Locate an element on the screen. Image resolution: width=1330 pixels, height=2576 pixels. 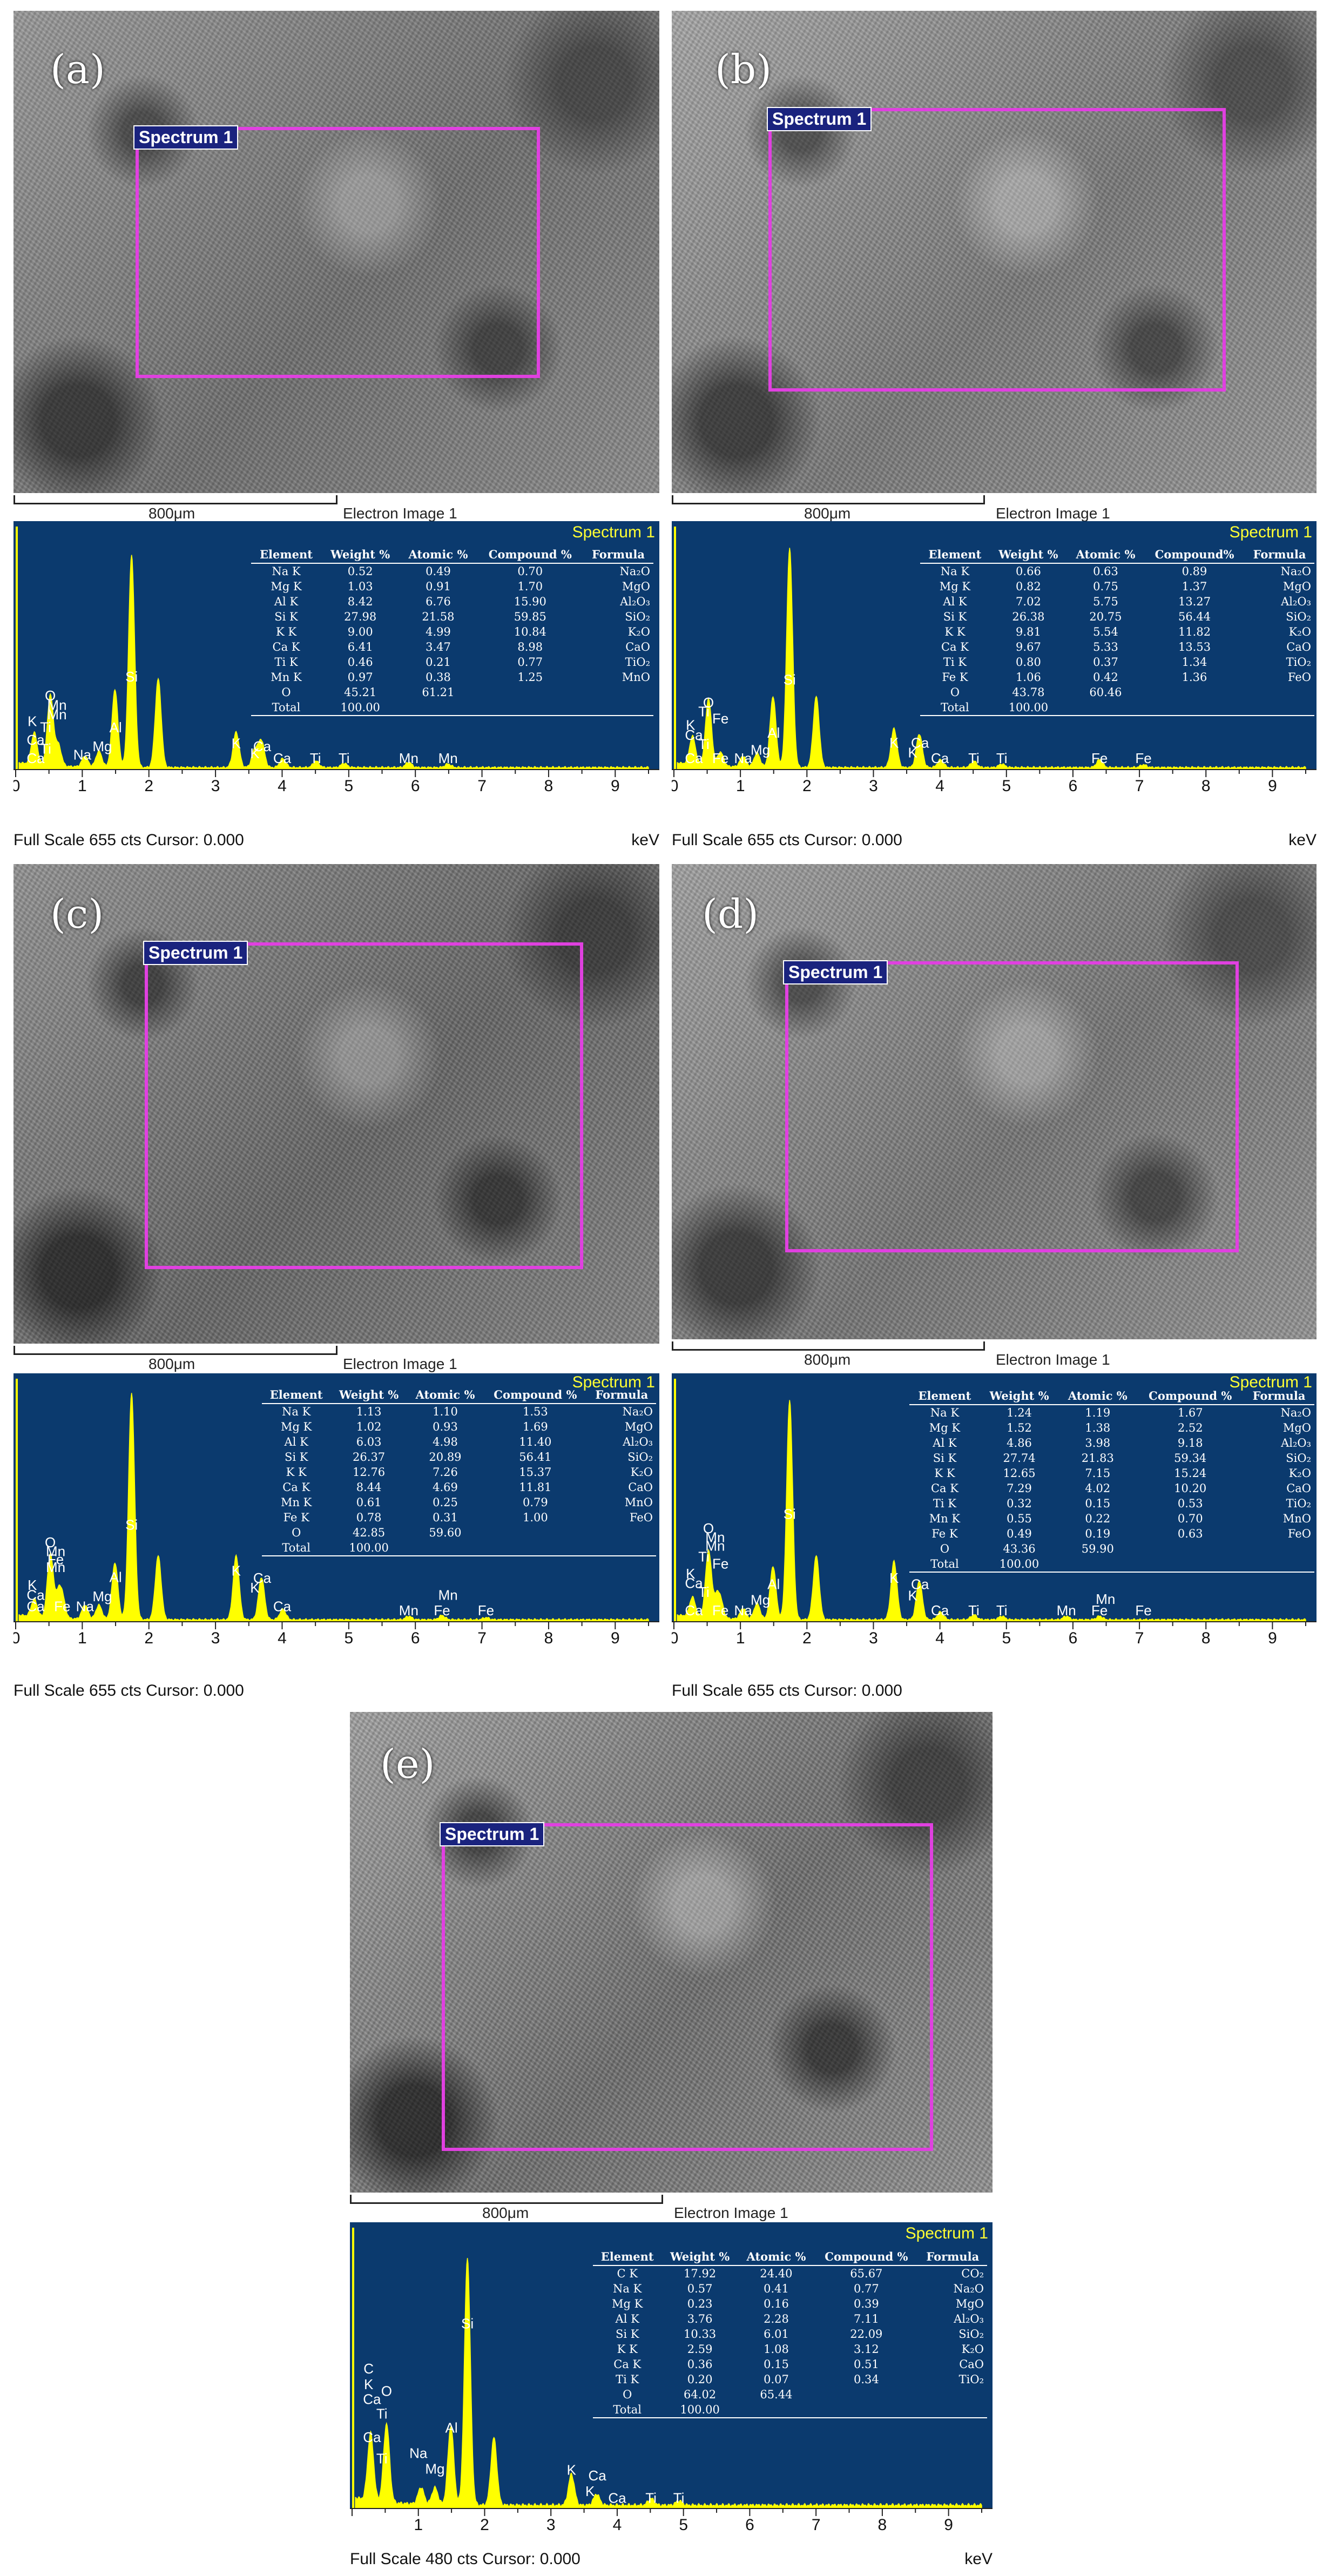
table-cell: 4.86 is located at coordinates (1020, 1443).